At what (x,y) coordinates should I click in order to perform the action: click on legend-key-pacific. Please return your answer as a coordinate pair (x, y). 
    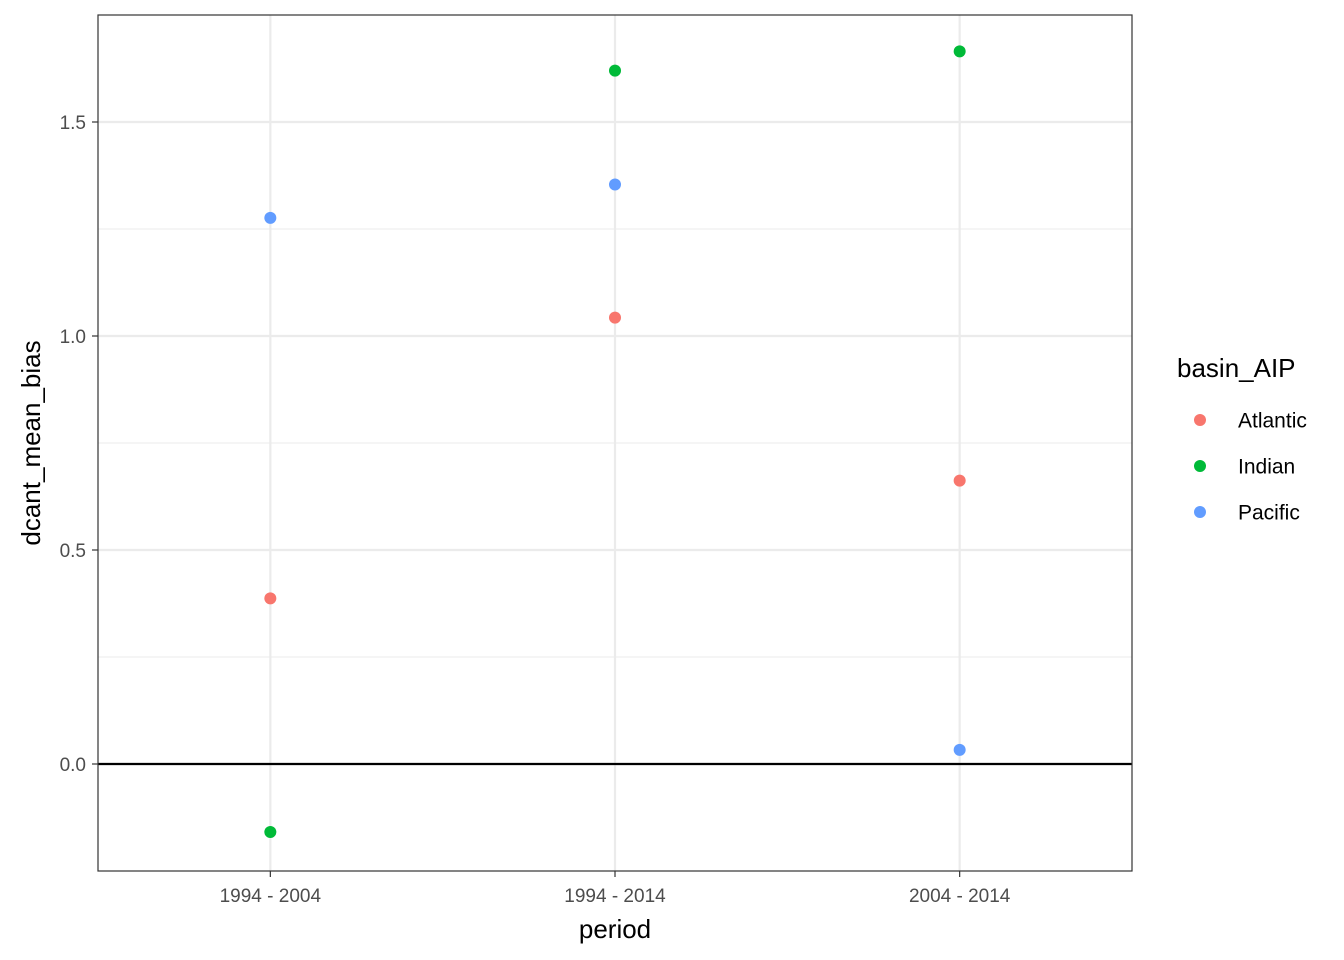
    Looking at the image, I should click on (1200, 512).